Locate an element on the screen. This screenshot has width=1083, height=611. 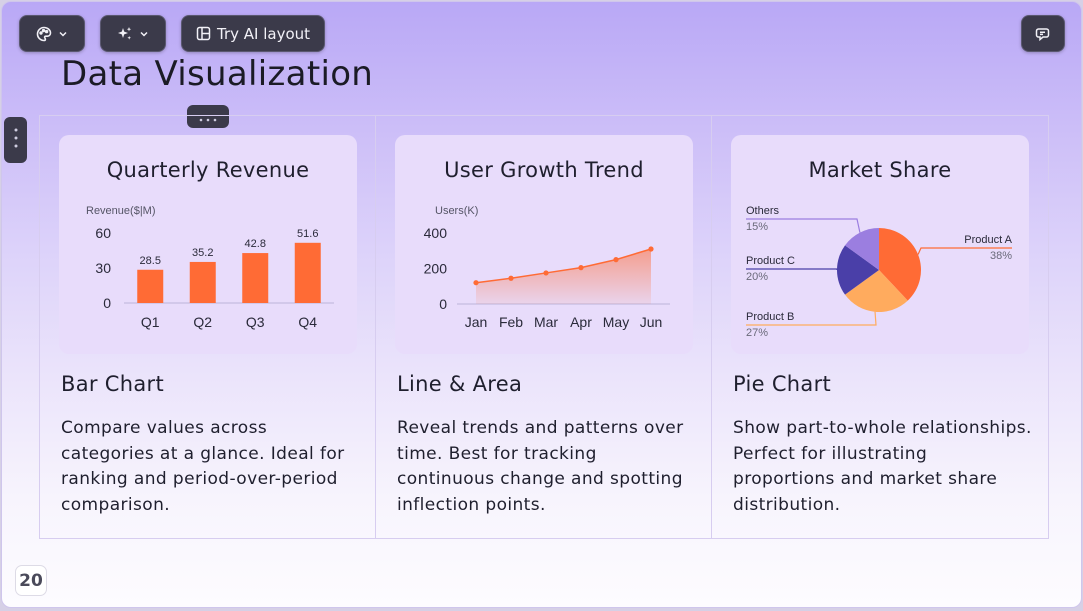
y-tick-label: 60 is located at coordinates (103, 233).